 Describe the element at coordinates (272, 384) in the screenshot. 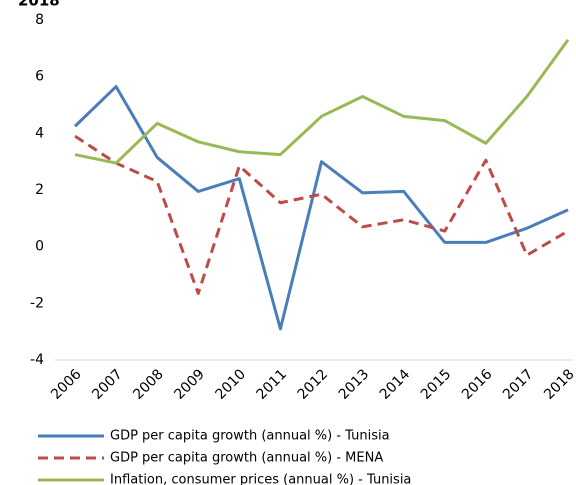

I see `x-tick-label: 2011` at that location.